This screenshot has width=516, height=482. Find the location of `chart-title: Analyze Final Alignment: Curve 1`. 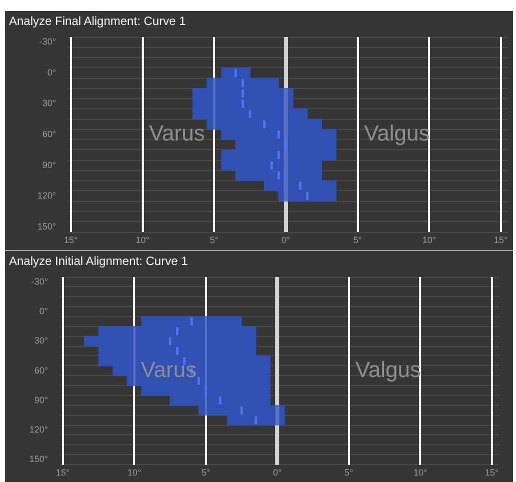

chart-title: Analyze Final Alignment: Curve 1 is located at coordinates (97, 21).